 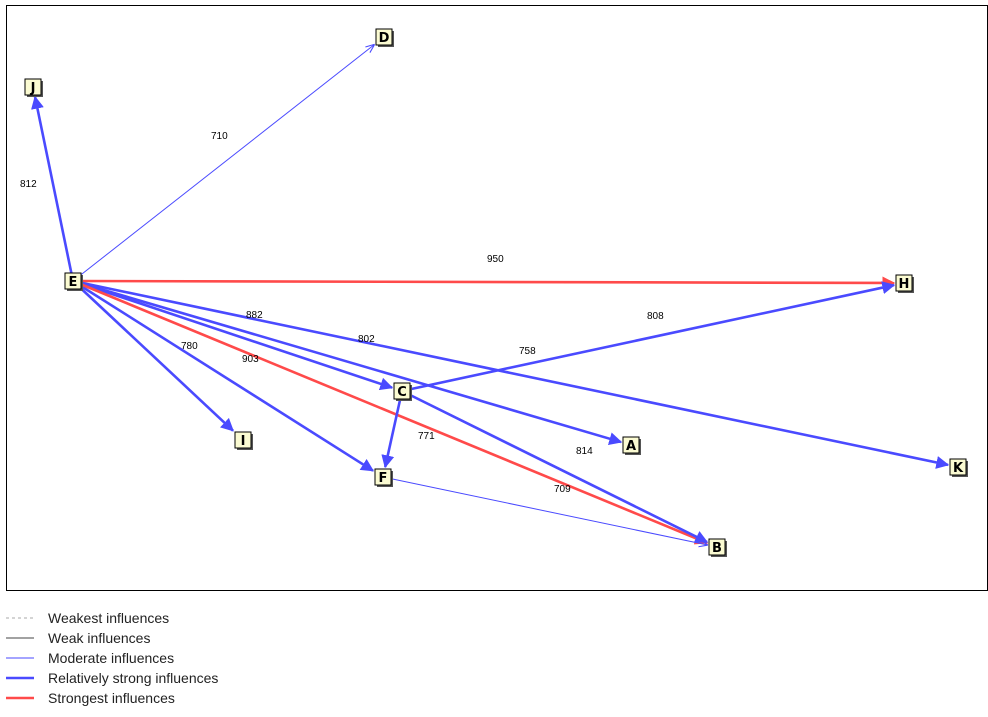 I want to click on edge-label-F-B: 709, so click(x=562, y=489).